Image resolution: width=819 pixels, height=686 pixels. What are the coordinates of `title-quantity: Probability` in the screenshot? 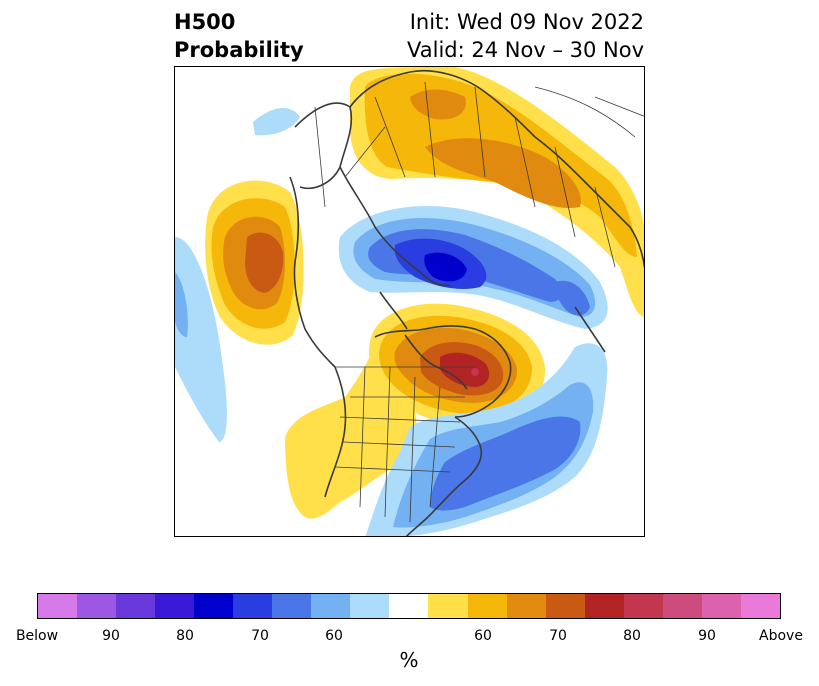 It's located at (239, 50).